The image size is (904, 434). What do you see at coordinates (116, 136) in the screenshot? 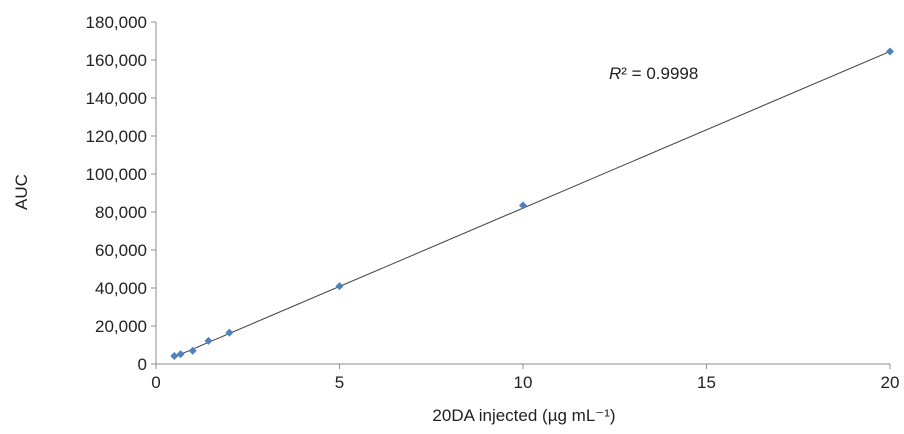
I see `y-tick-label: 120,000` at bounding box center [116, 136].